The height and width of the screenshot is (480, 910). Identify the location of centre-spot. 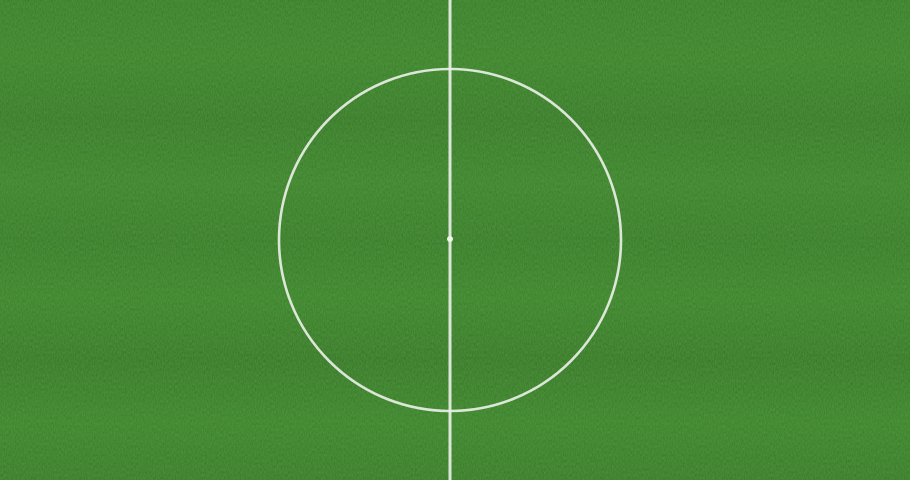
(450, 239).